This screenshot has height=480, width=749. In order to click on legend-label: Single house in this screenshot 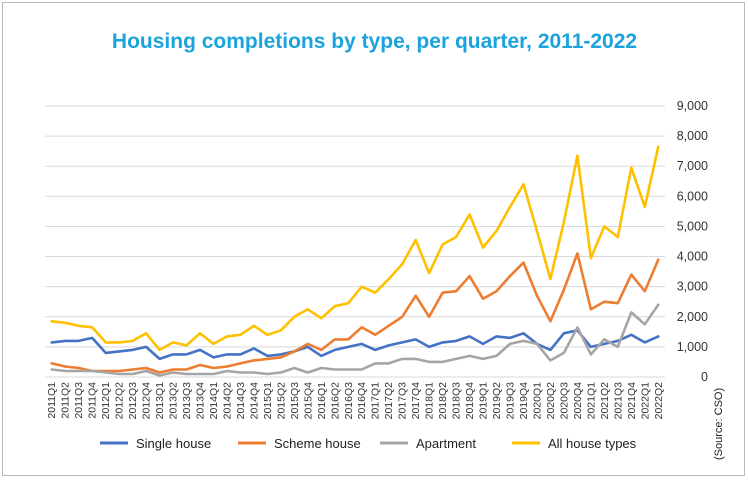, I will do `click(173, 443)`.